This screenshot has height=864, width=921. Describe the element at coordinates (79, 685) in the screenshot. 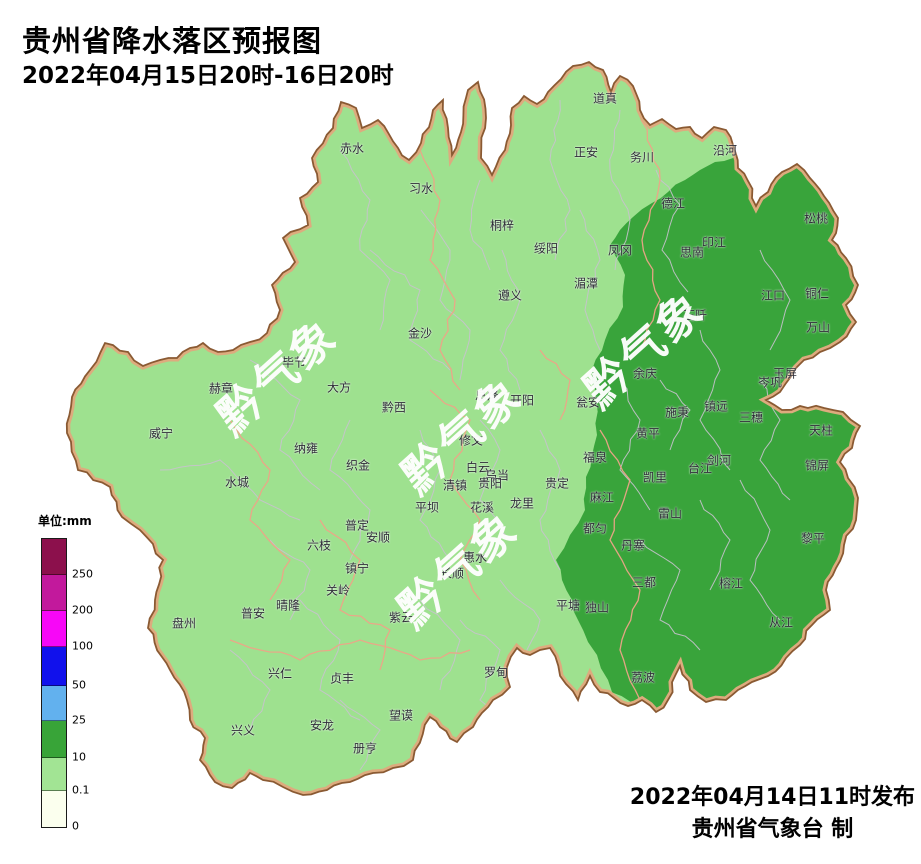

I see `legend-tick: 50` at that location.